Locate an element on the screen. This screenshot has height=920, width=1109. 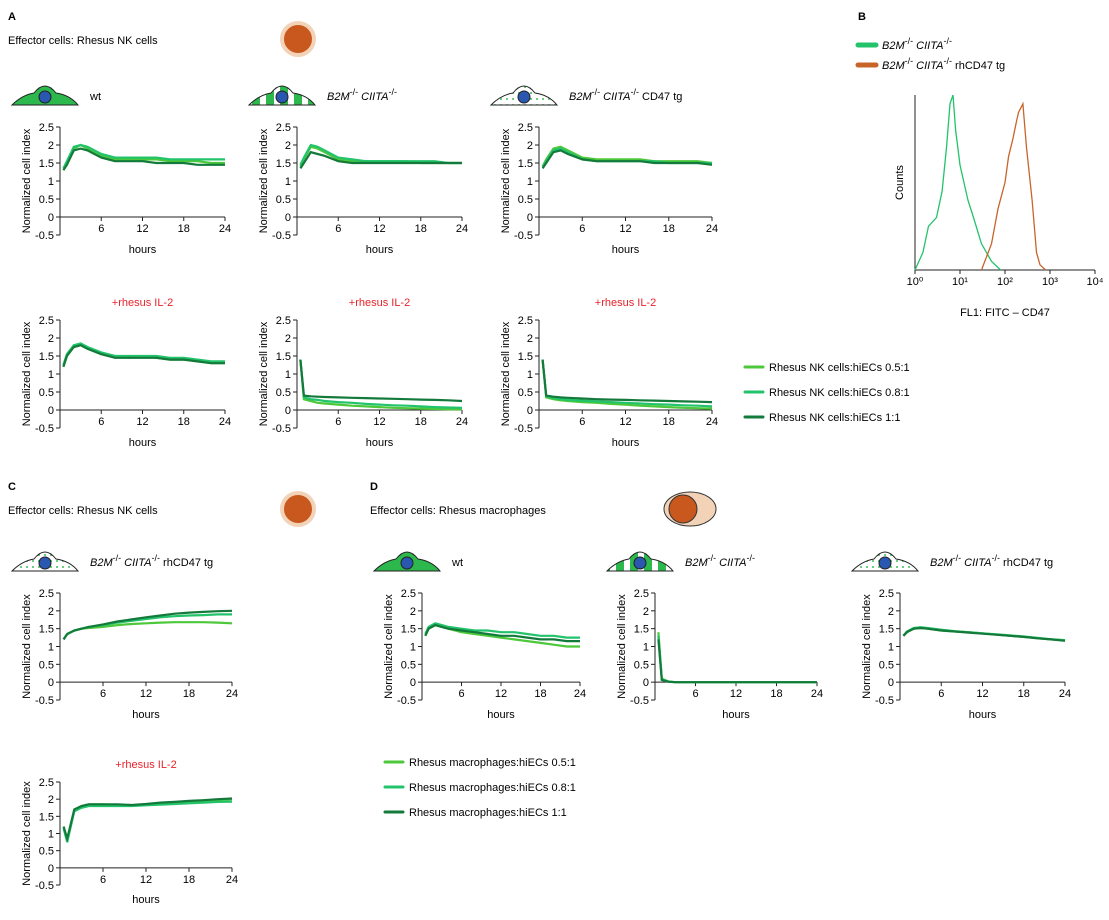
legend-label: Rhesus macrophages:hiECs 0.5:1 is located at coordinates (492, 763).